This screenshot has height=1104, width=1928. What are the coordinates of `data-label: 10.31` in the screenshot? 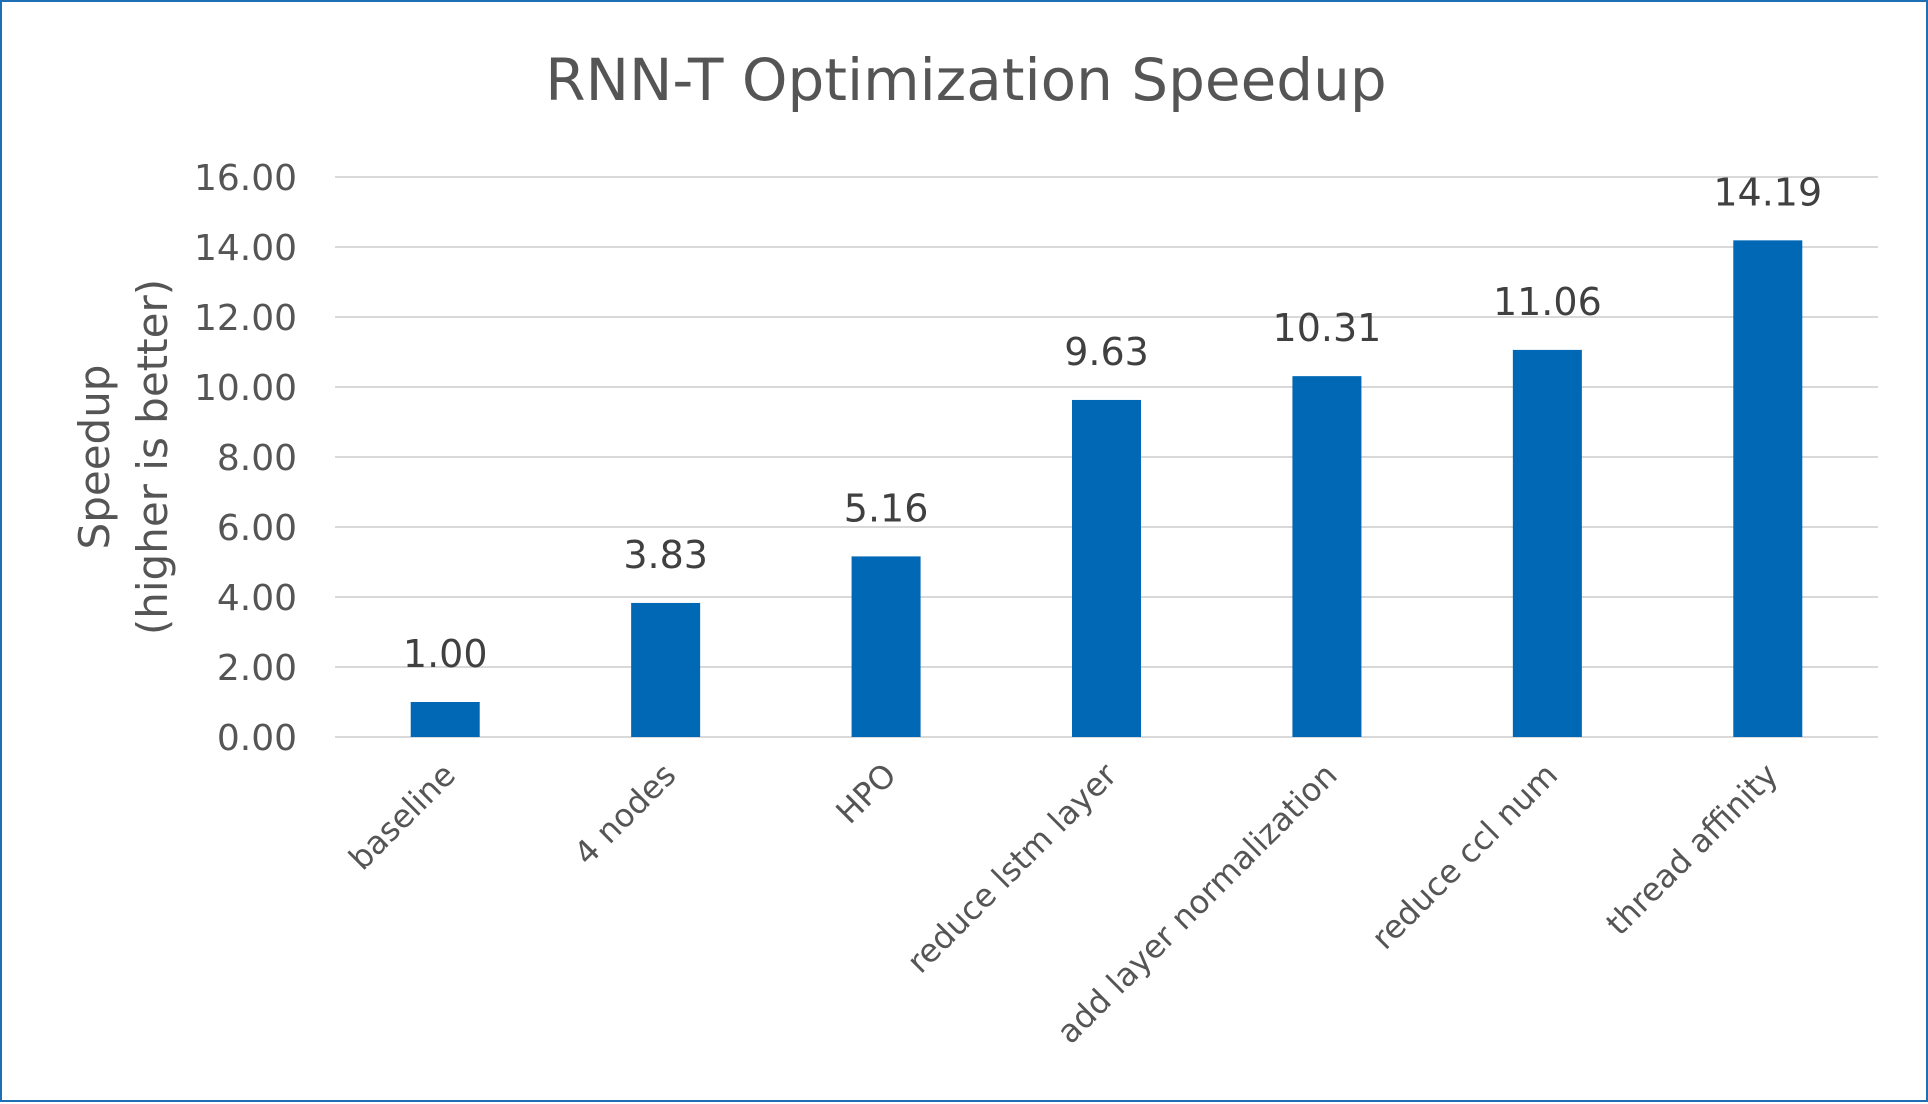 It's located at (1327, 328).